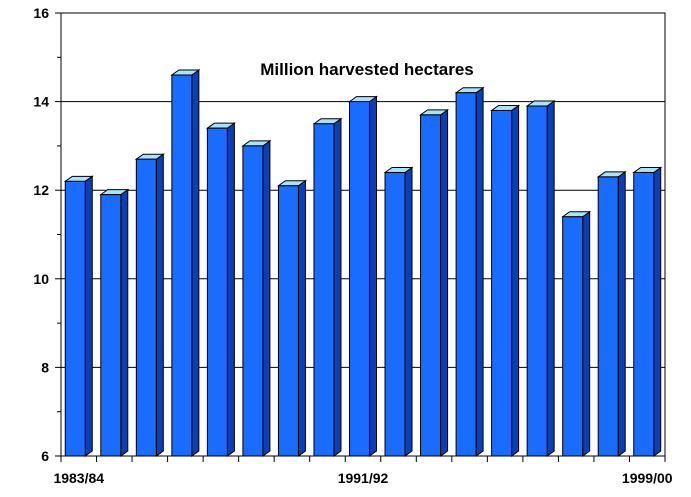 Image resolution: width=691 pixels, height=497 pixels. Describe the element at coordinates (363, 478) in the screenshot. I see `x-tick-label: 1991/92` at that location.